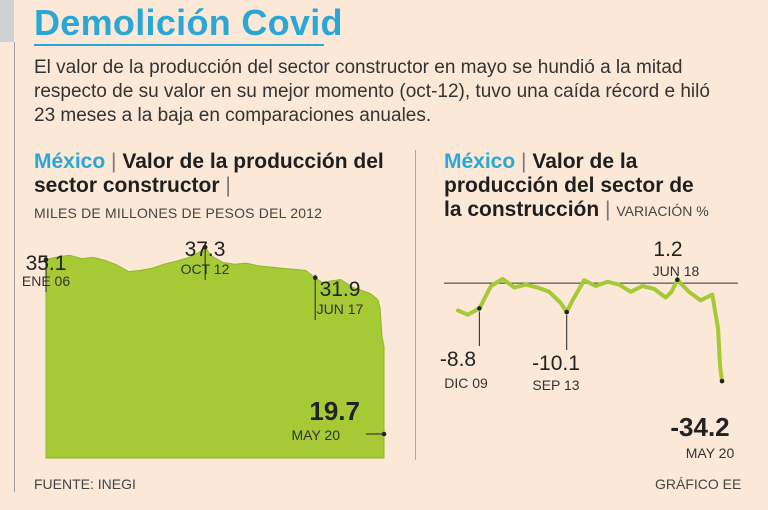 This screenshot has width=768, height=510. What do you see at coordinates (662, 211) in the screenshot?
I see `right-chart-unit: VARIACIÓN %` at bounding box center [662, 211].